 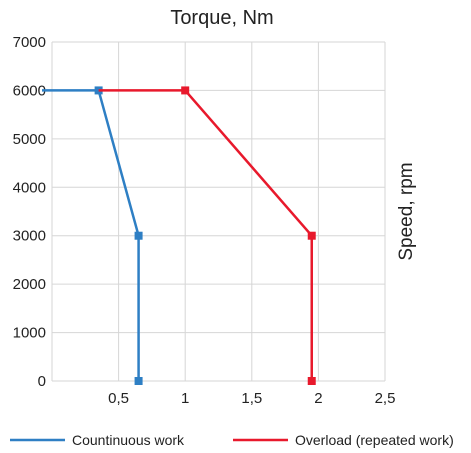 I want to click on x-tick-label: 1,5, so click(x=251, y=398).